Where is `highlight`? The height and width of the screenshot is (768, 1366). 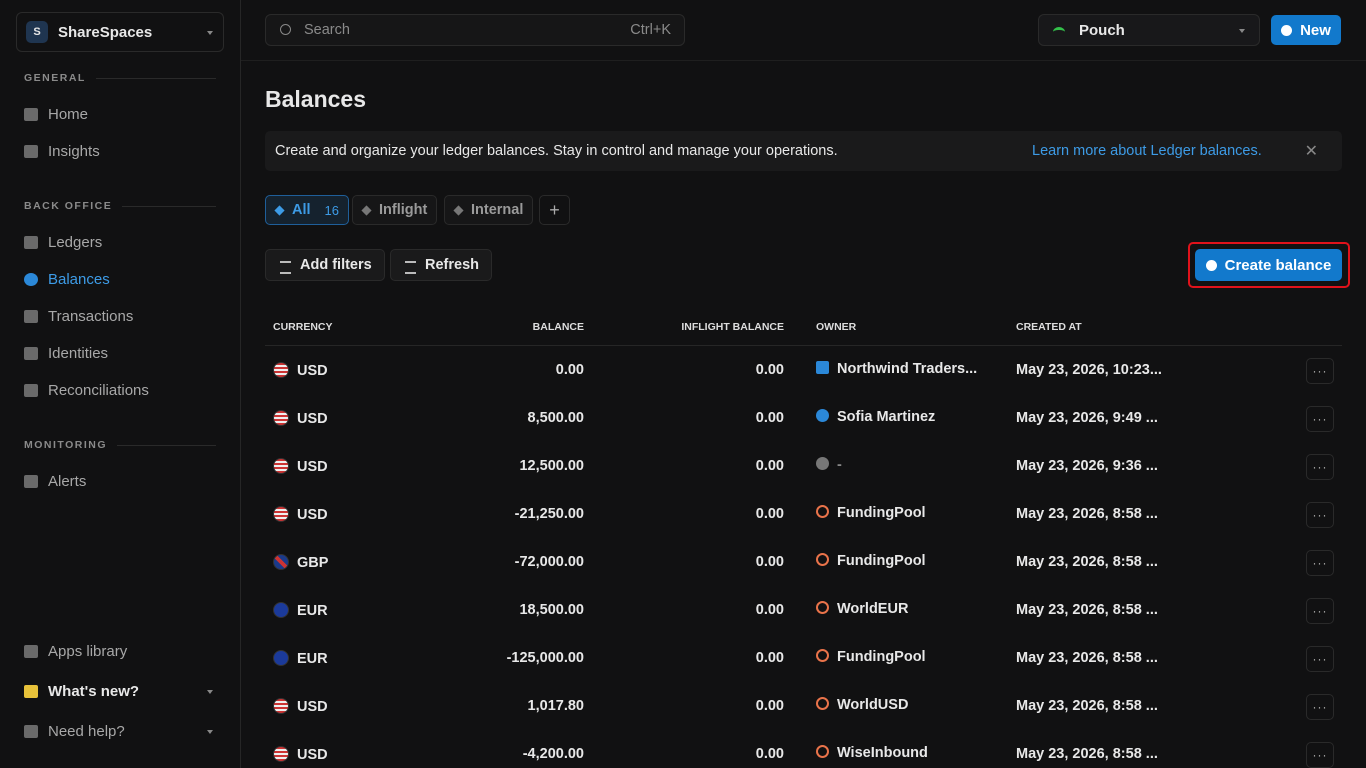
highlight is located at coordinates (1269, 265).